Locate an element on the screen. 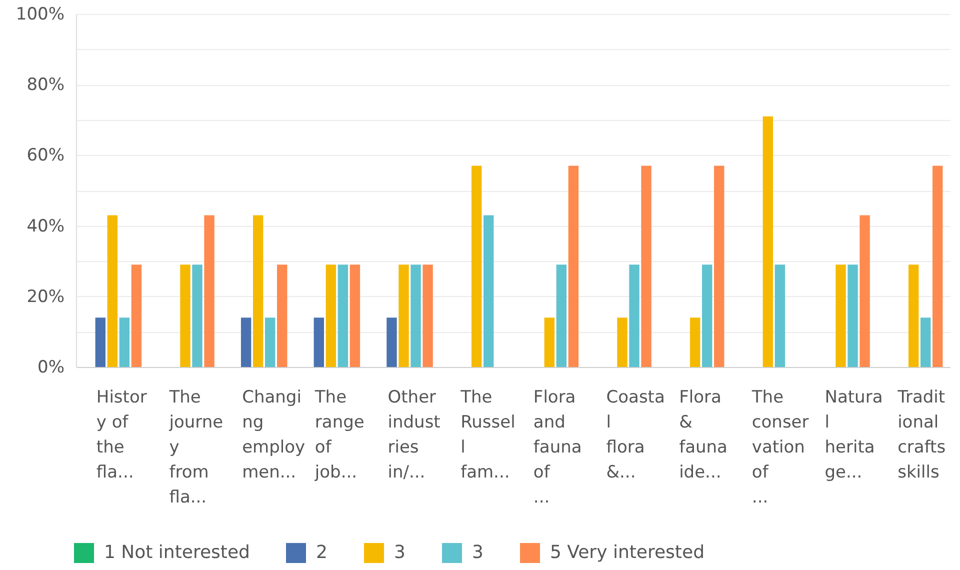 The image size is (960, 570). y-tick-label: 20% is located at coordinates (45, 296).